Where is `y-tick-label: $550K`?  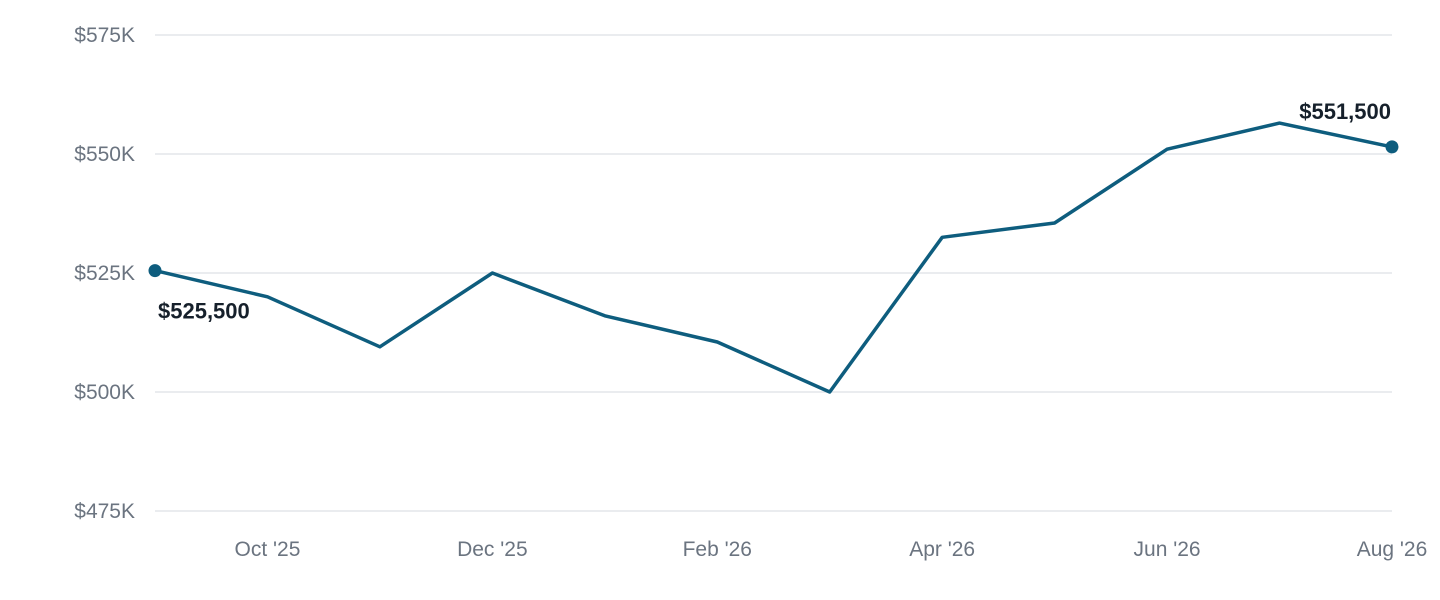 y-tick-label: $550K is located at coordinates (104, 154).